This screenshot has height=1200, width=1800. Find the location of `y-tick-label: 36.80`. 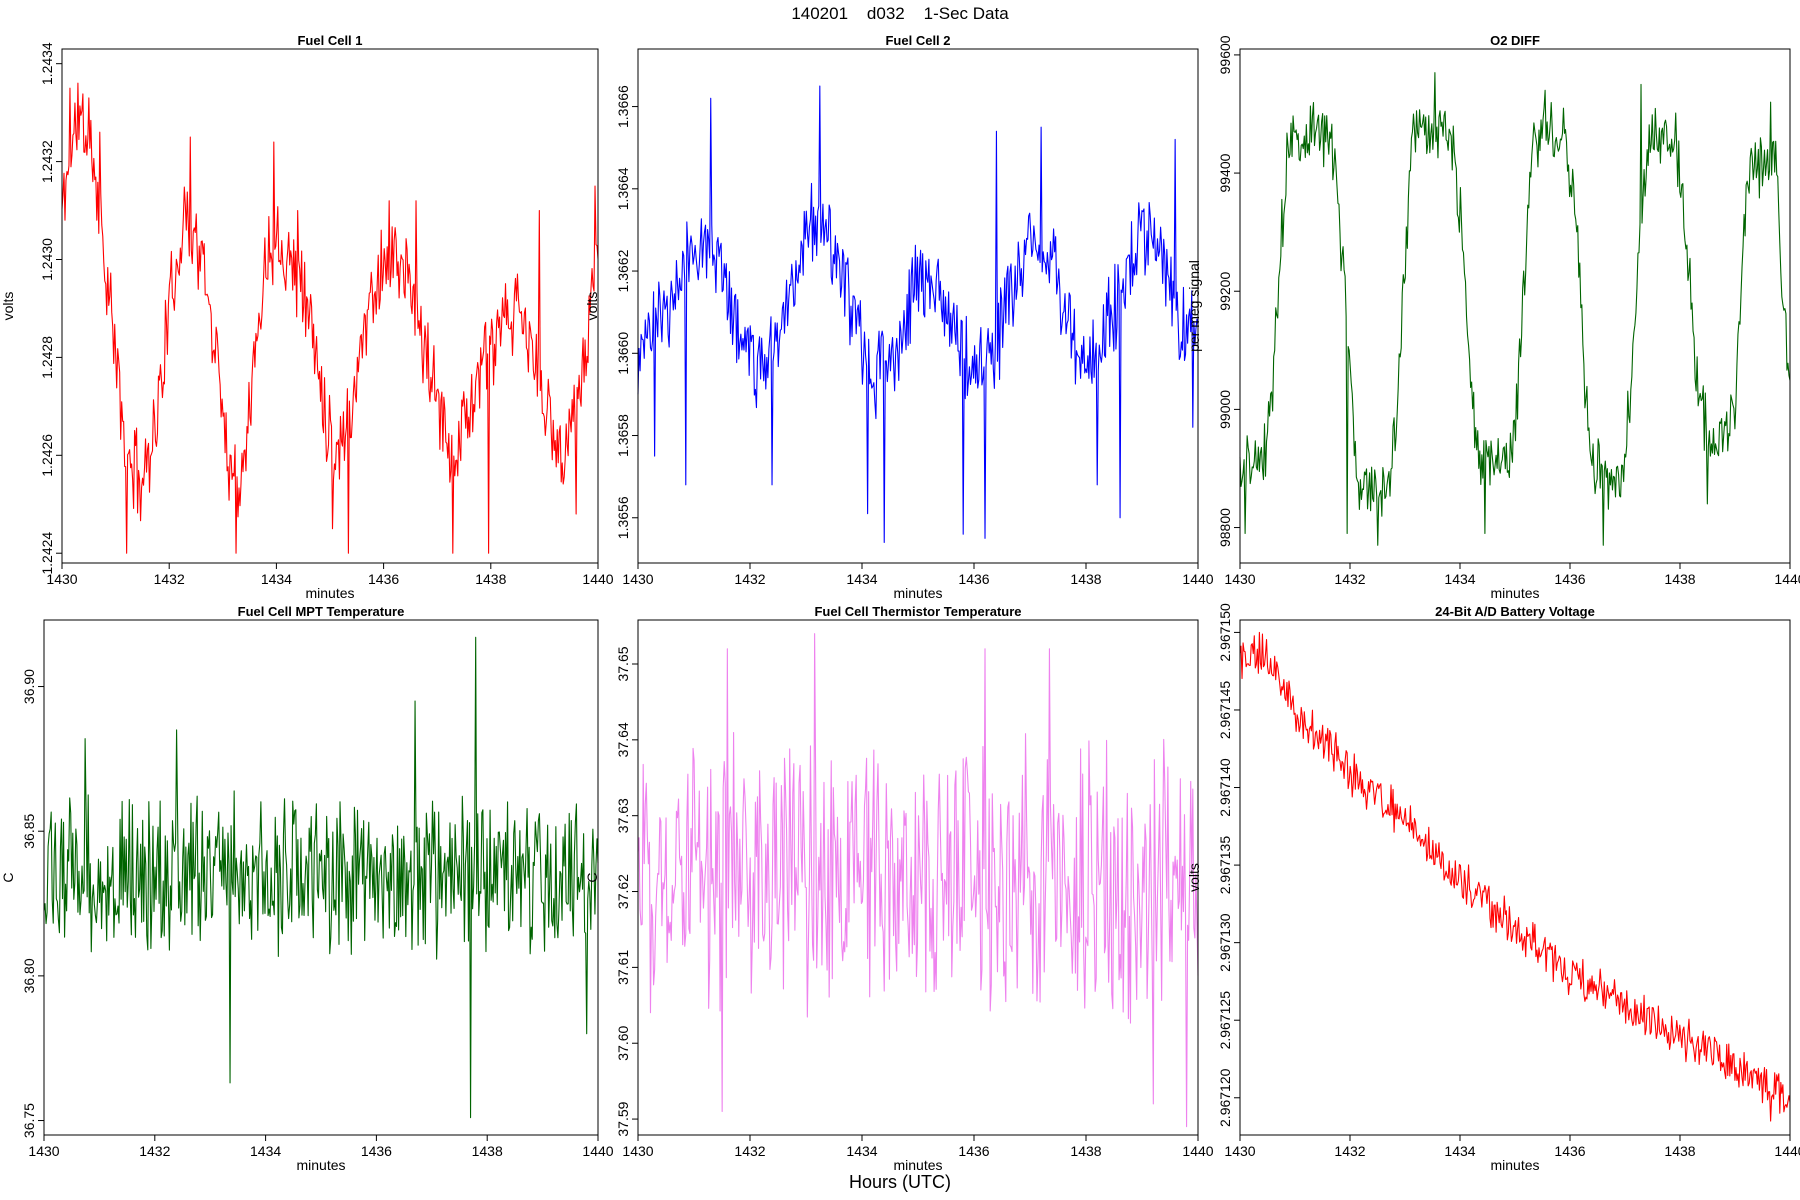

y-tick-label: 36.80 is located at coordinates (29, 975).